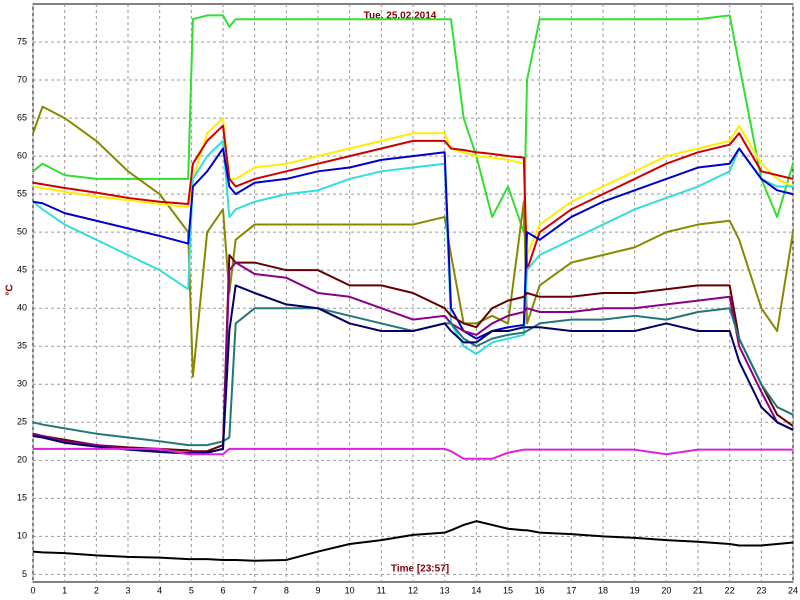 This screenshot has height=600, width=800. Describe the element at coordinates (22, 117) in the screenshot. I see `y-tick-label: 65` at that location.